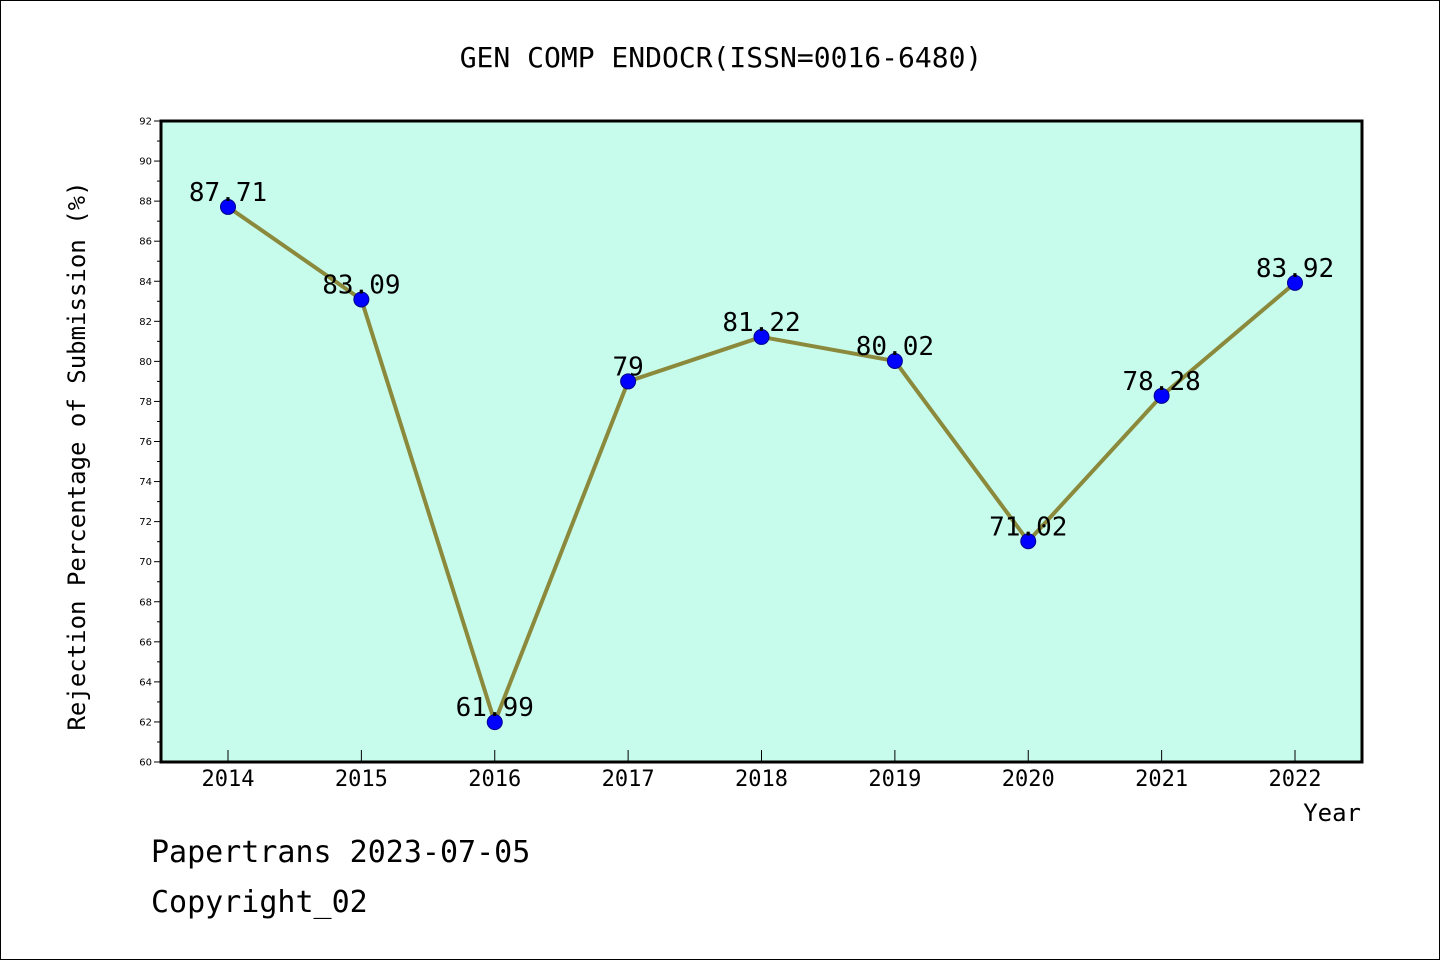 The image size is (1440, 961). What do you see at coordinates (721, 57) in the screenshot?
I see `chart-title: GEN COMP ENDOCR(ISSN=0016-6480)` at bounding box center [721, 57].